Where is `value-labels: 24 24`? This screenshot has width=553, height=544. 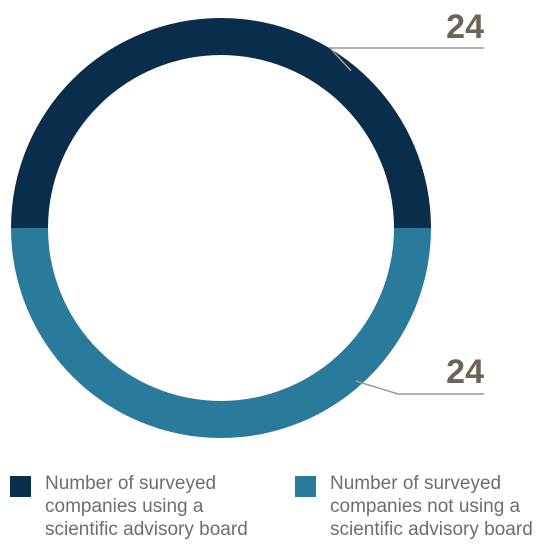
value-labels: 24 24 is located at coordinates (465, 199).